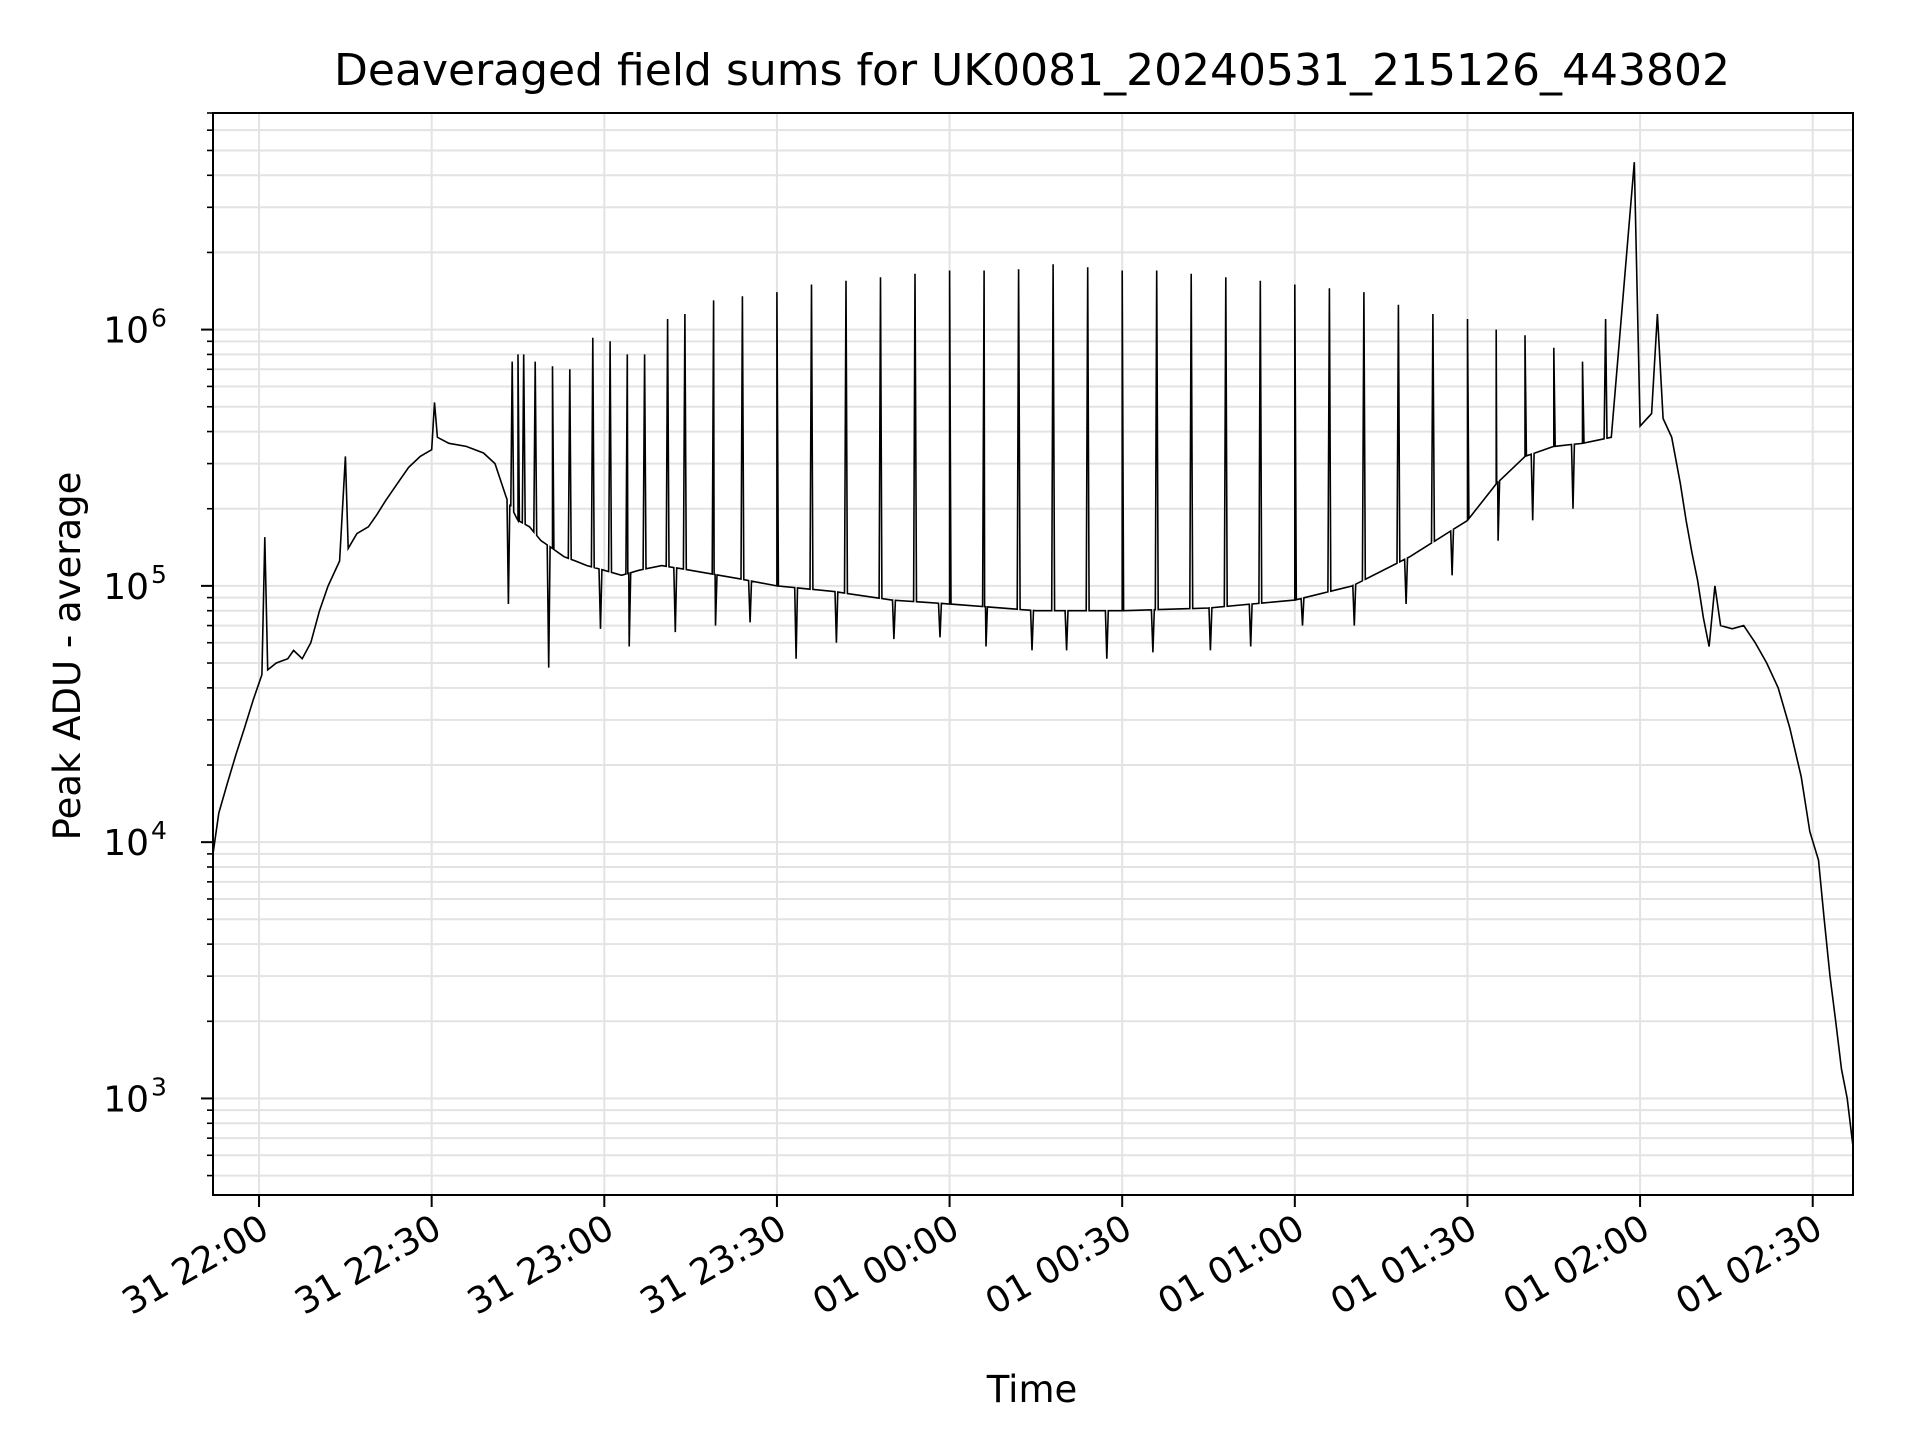 Image resolution: width=1920 pixels, height=1440 pixels. Describe the element at coordinates (541, 1265) in the screenshot. I see `x-tick-label: 31 23:00` at that location.